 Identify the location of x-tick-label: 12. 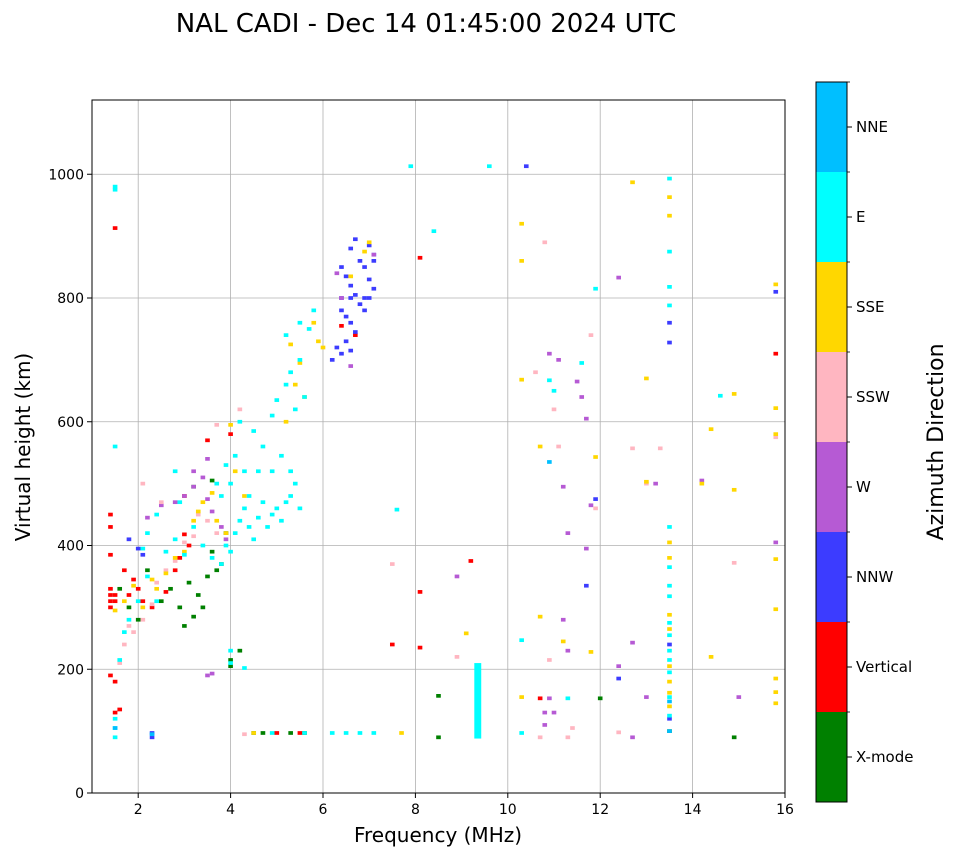
(600, 810).